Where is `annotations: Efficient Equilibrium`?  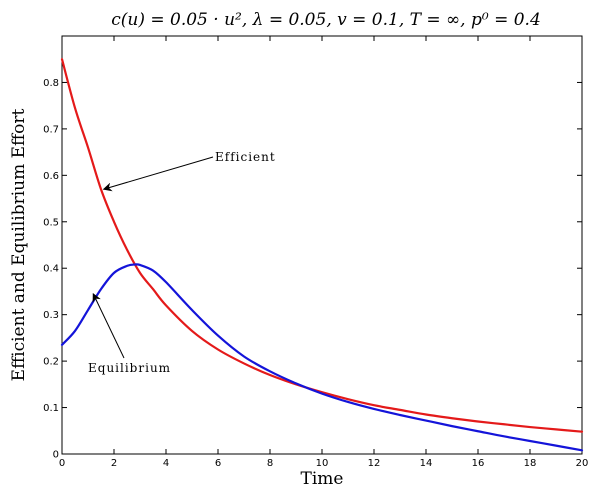
annotations: Efficient Equilibrium is located at coordinates (182, 262).